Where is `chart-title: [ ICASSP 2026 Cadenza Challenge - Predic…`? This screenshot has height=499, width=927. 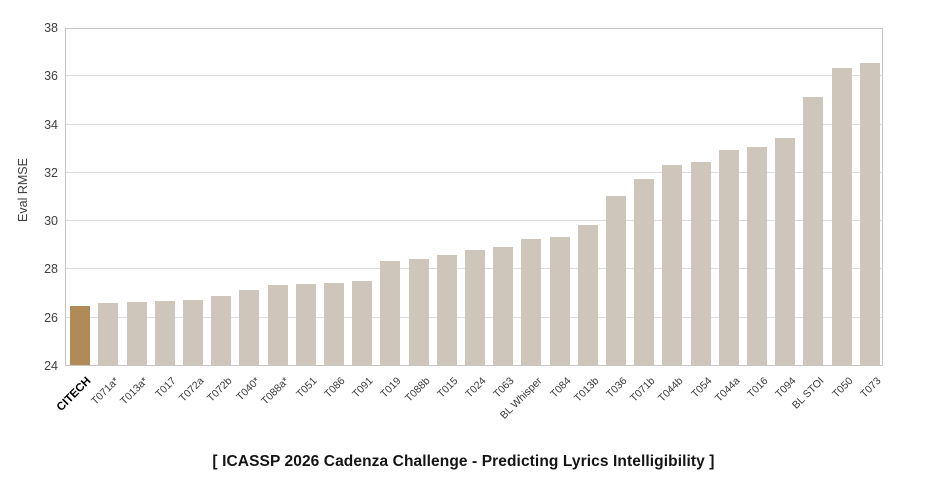
chart-title: [ ICASSP 2026 Cadenza Challenge - Predic… is located at coordinates (463, 461).